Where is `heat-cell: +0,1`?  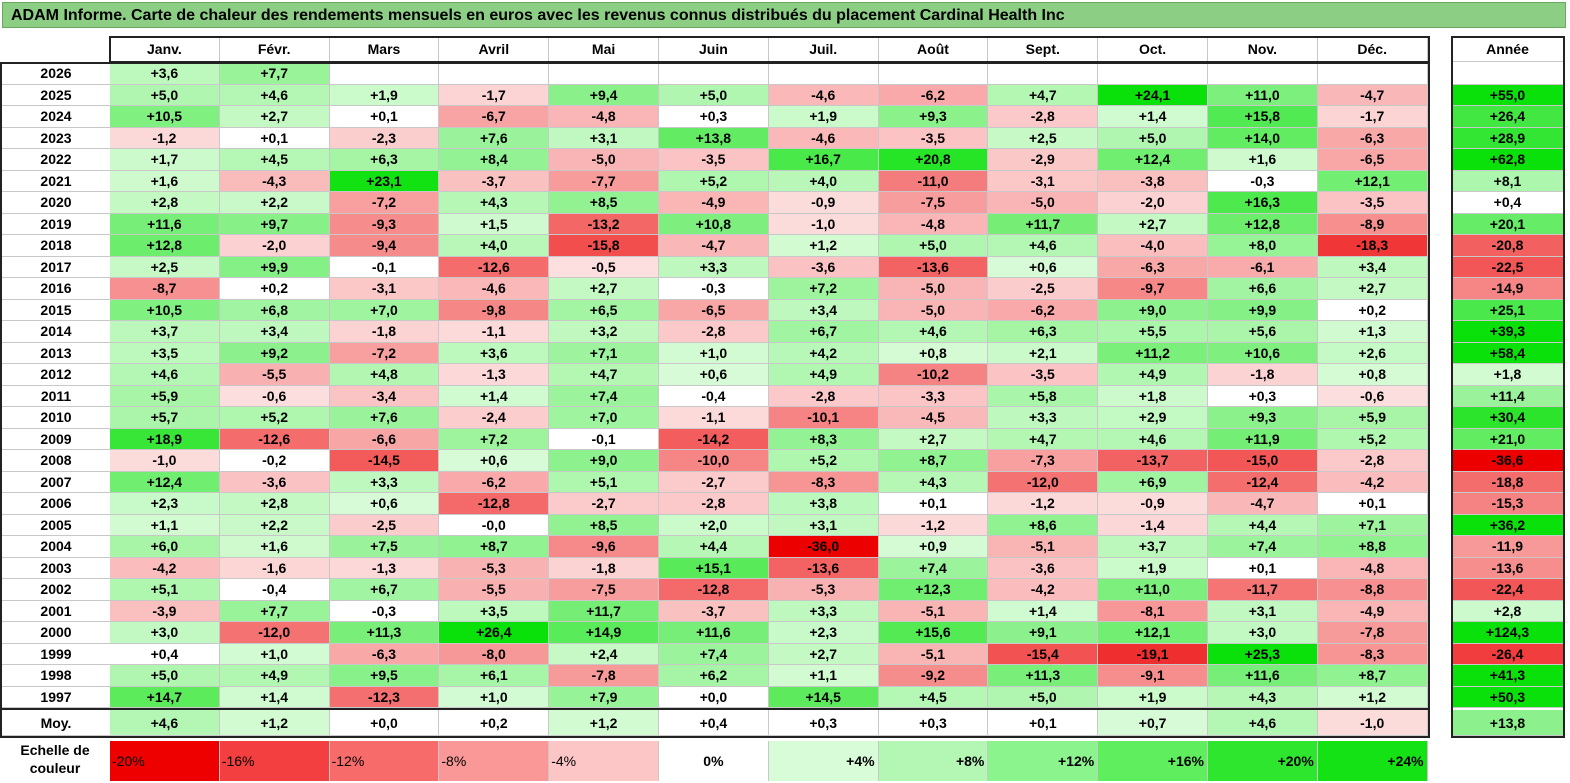 heat-cell: +0,1 is located at coordinates (384, 117).